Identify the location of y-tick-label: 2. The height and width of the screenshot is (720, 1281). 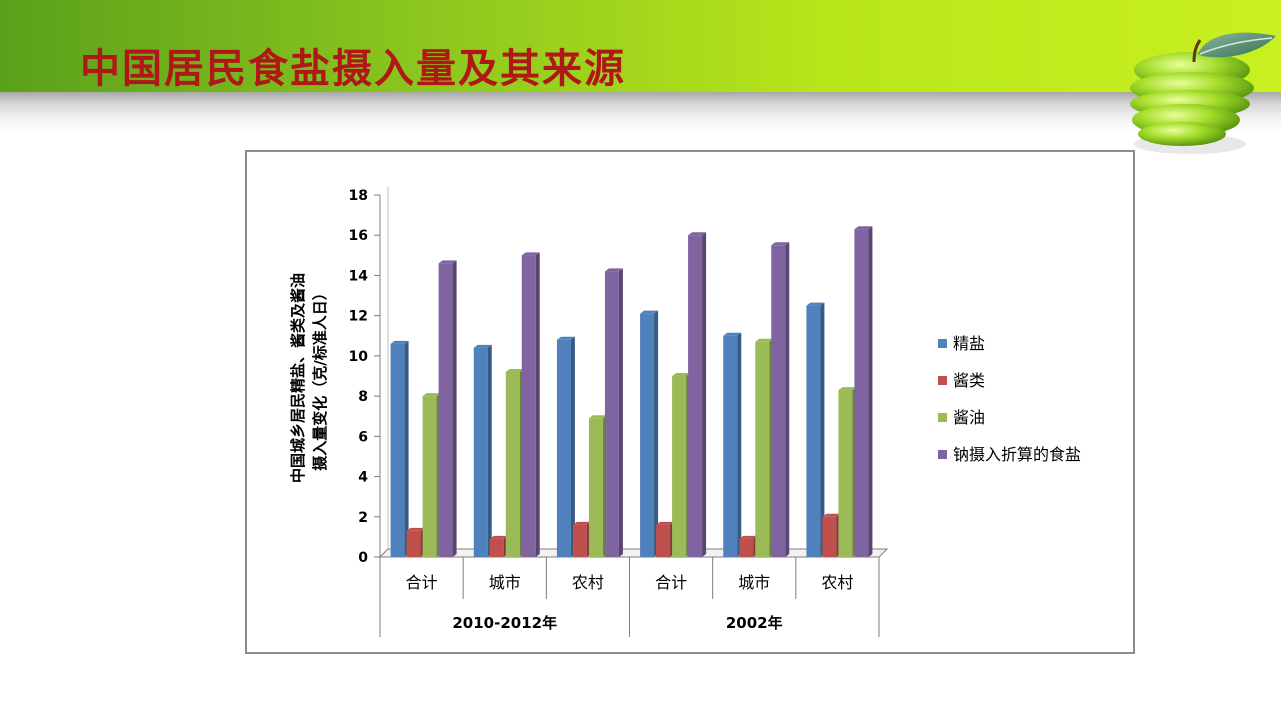
(363, 518).